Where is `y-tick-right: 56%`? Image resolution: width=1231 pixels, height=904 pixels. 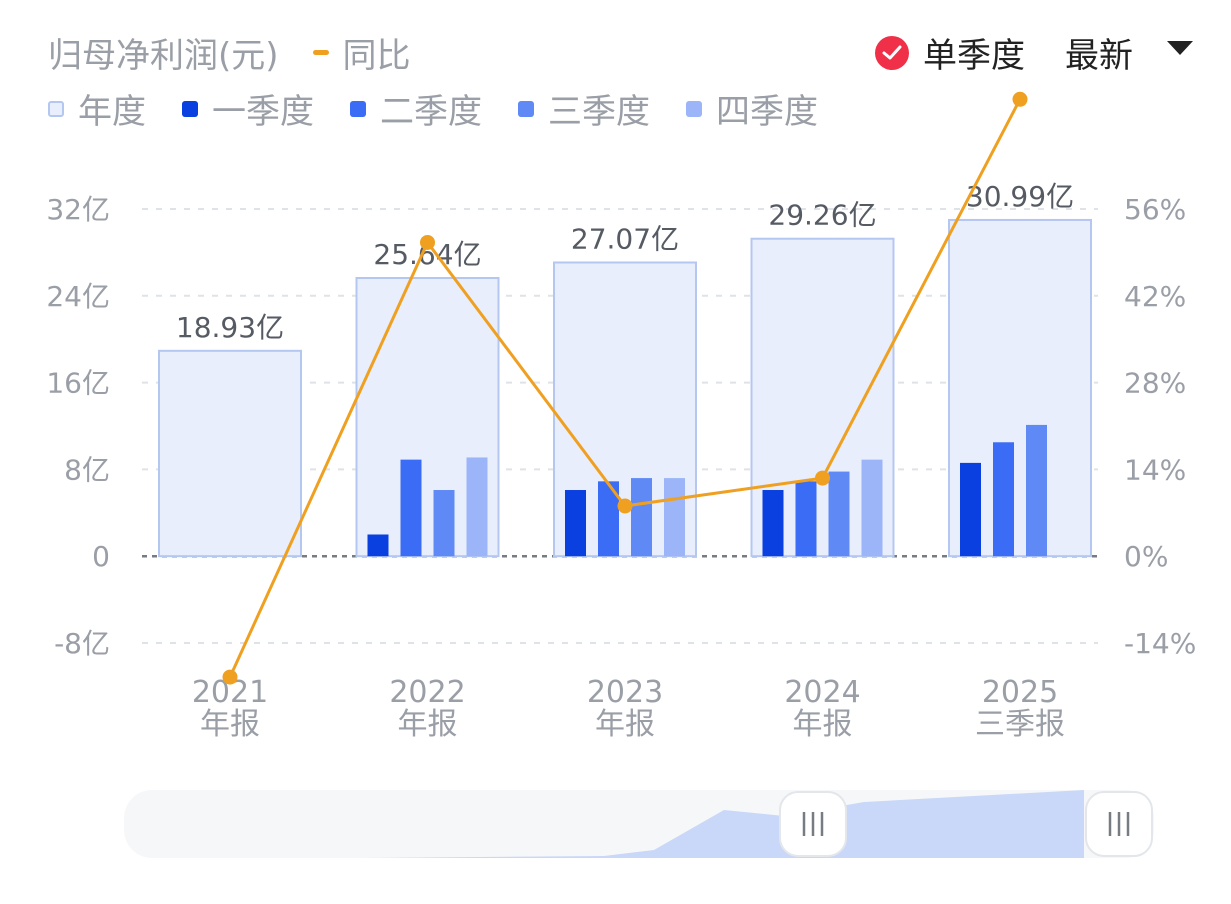 y-tick-right: 56% is located at coordinates (1155, 209).